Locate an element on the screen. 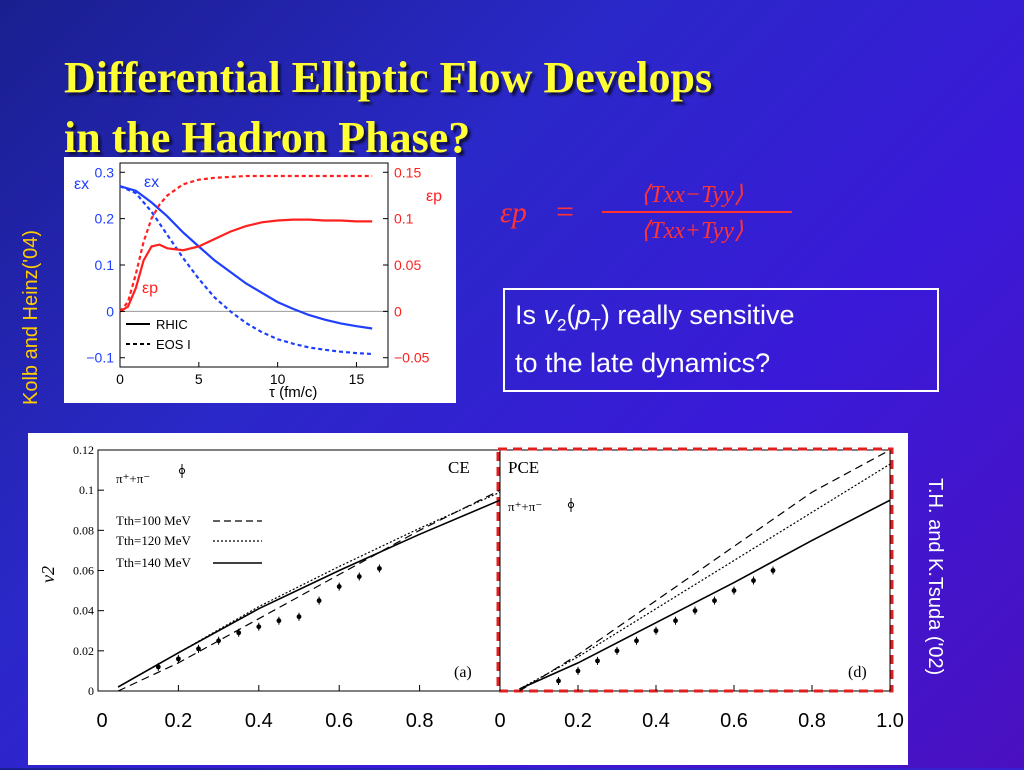  ce-legend-100: Tth=100 MeV is located at coordinates (153, 520).